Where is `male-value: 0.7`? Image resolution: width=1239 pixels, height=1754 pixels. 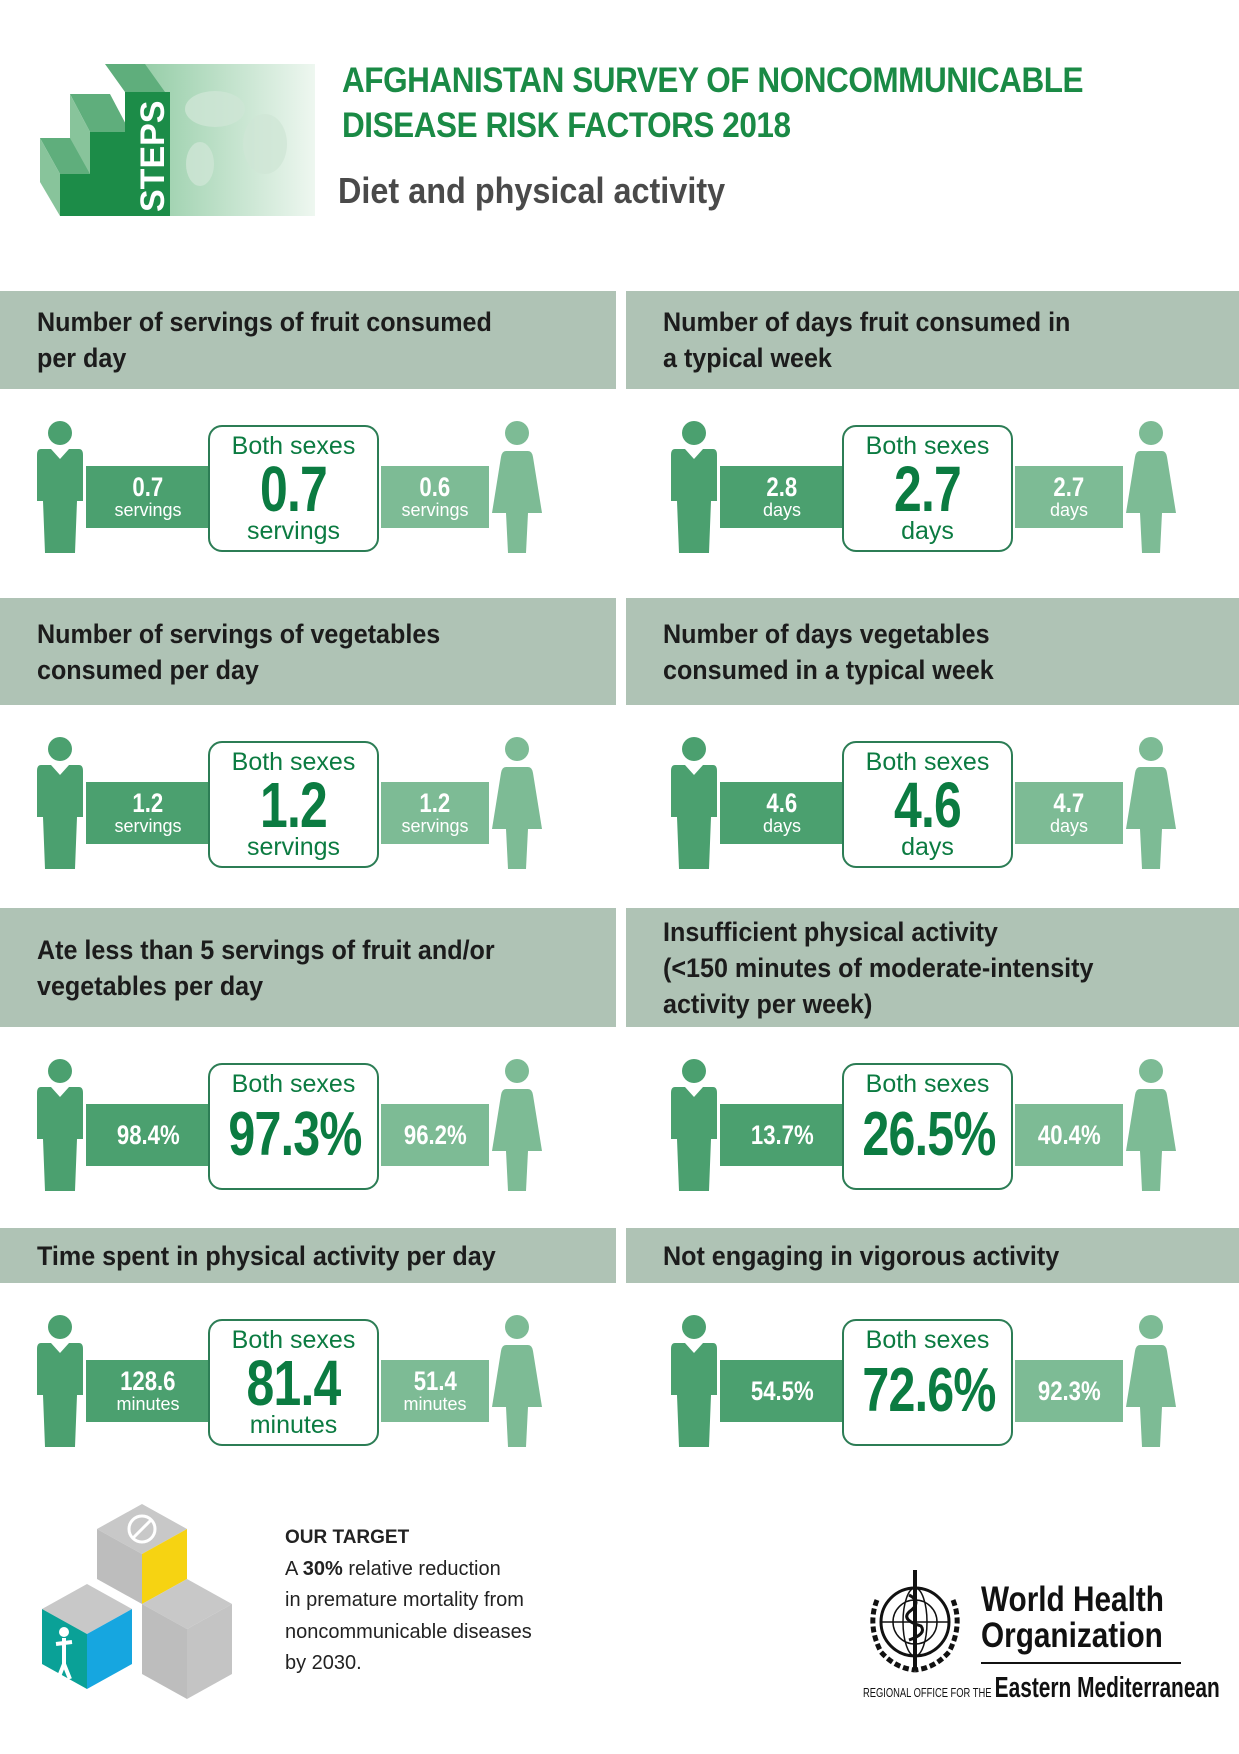 male-value: 0.7 is located at coordinates (148, 487).